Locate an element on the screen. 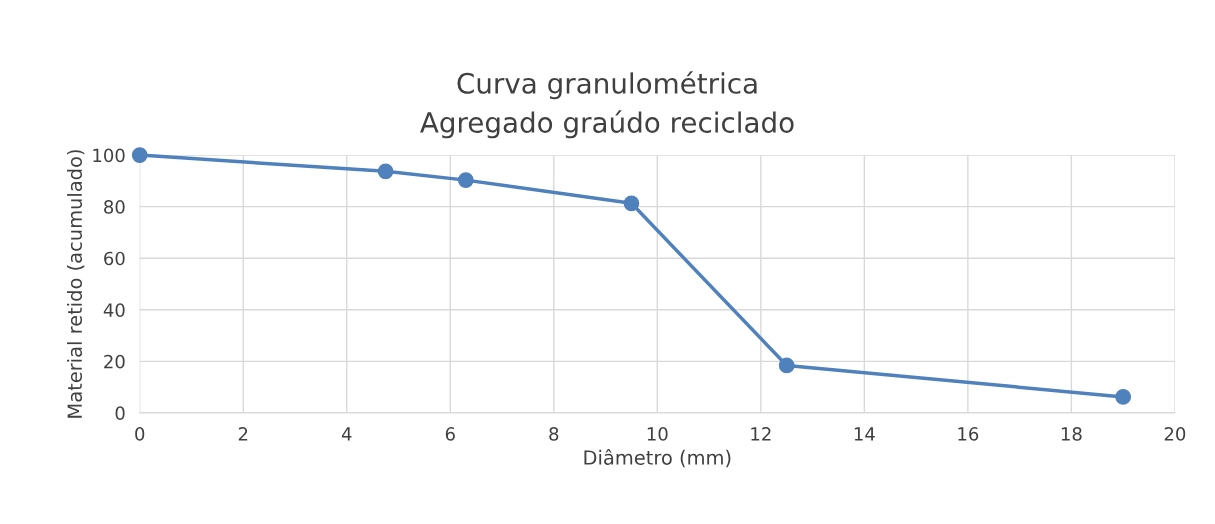 The width and height of the screenshot is (1215, 524). x-tick-label: 4 is located at coordinates (346, 434).